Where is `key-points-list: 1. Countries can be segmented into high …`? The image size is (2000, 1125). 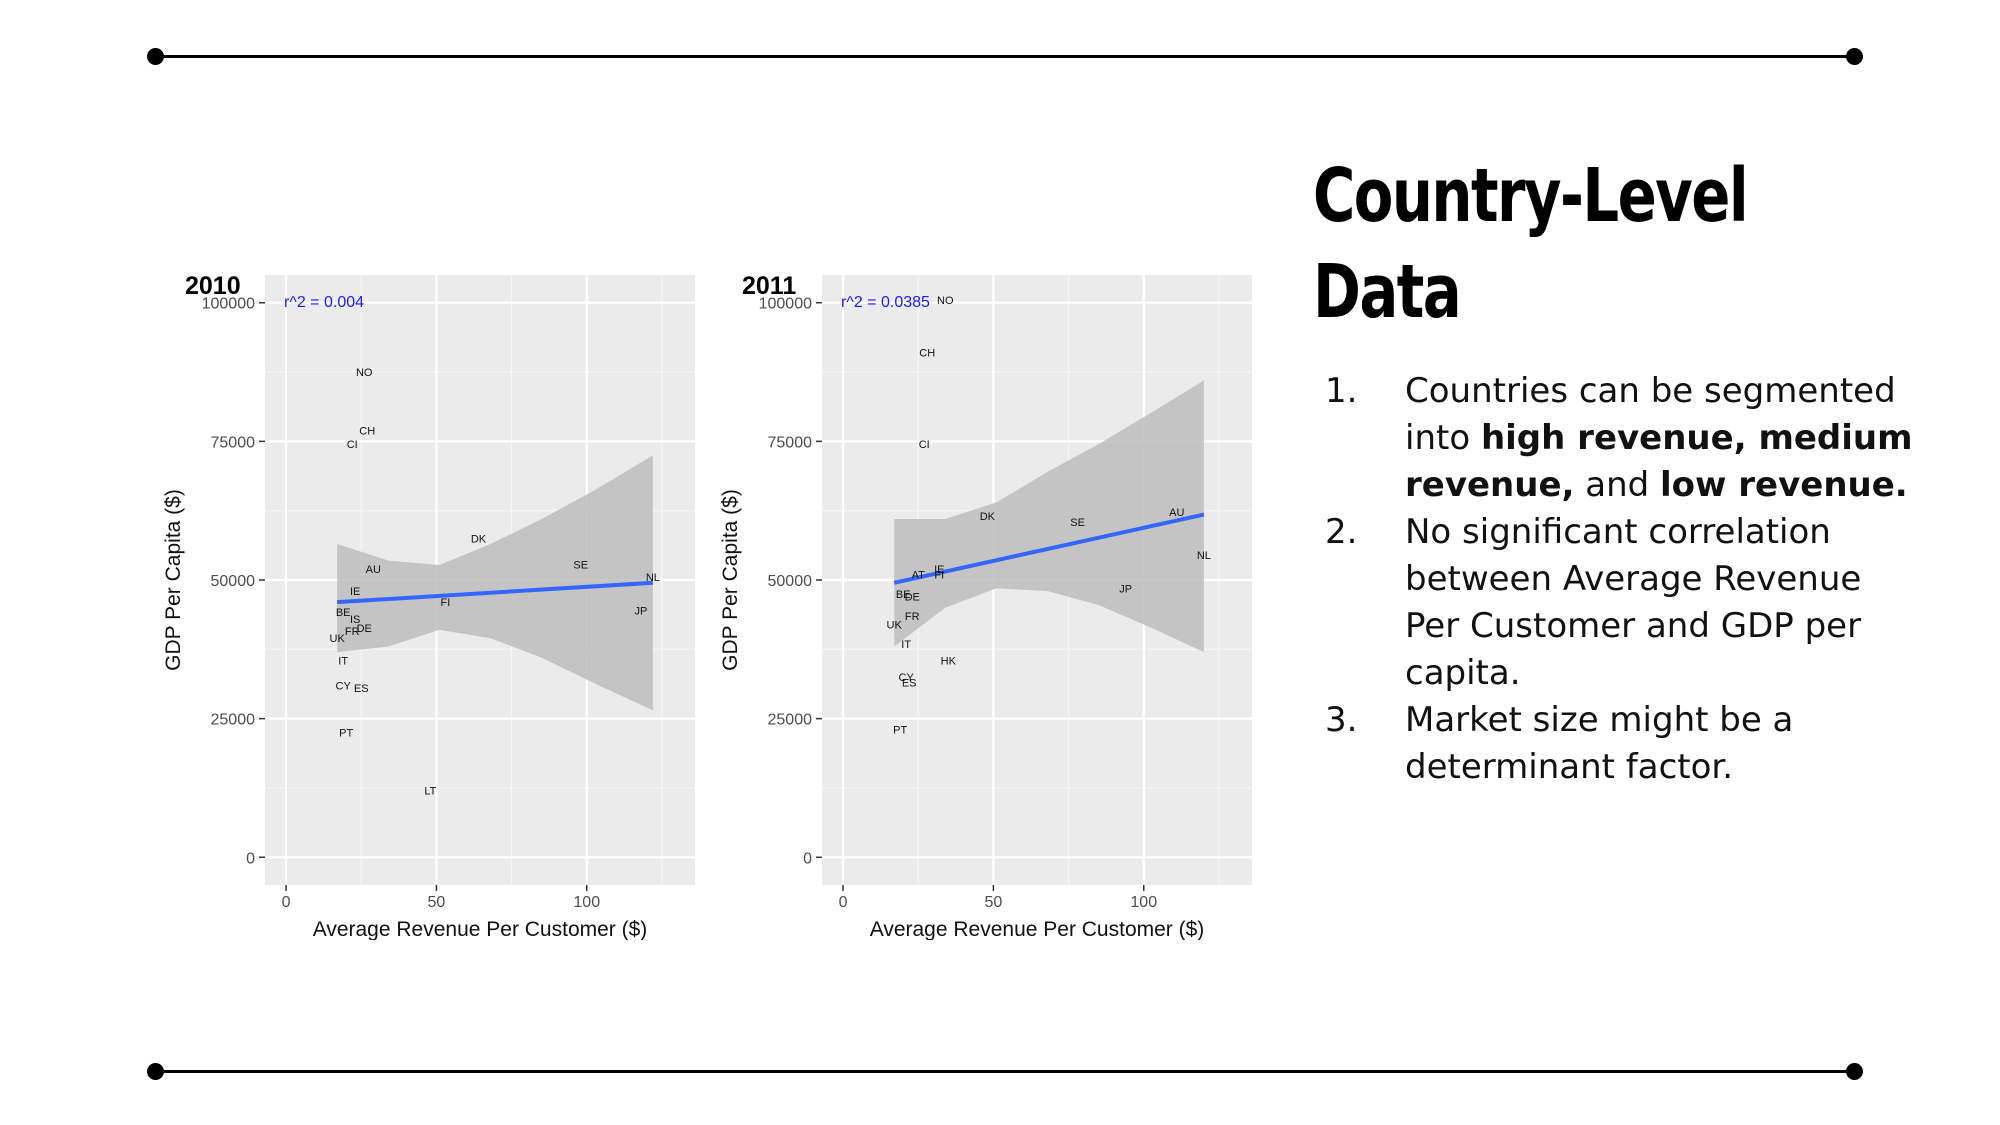 key-points-list: 1. Countries can be segmented into high … is located at coordinates (1613, 579).